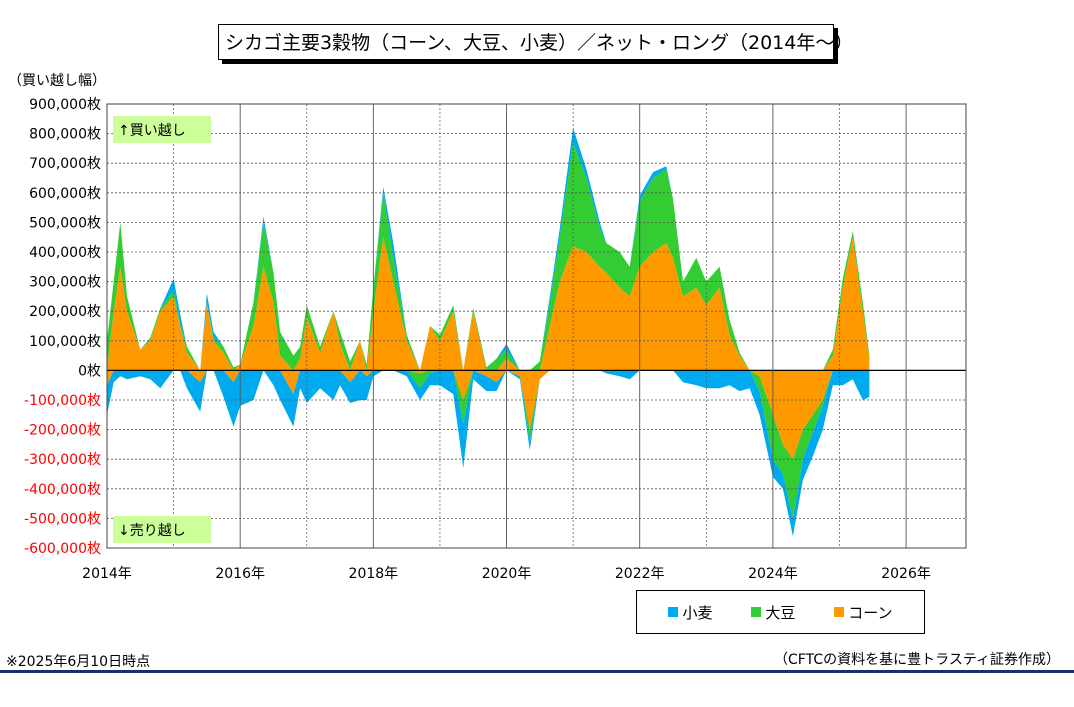 The height and width of the screenshot is (707, 1074). Describe the element at coordinates (62, 519) in the screenshot. I see `y-tick-label: -500,000枚` at that location.